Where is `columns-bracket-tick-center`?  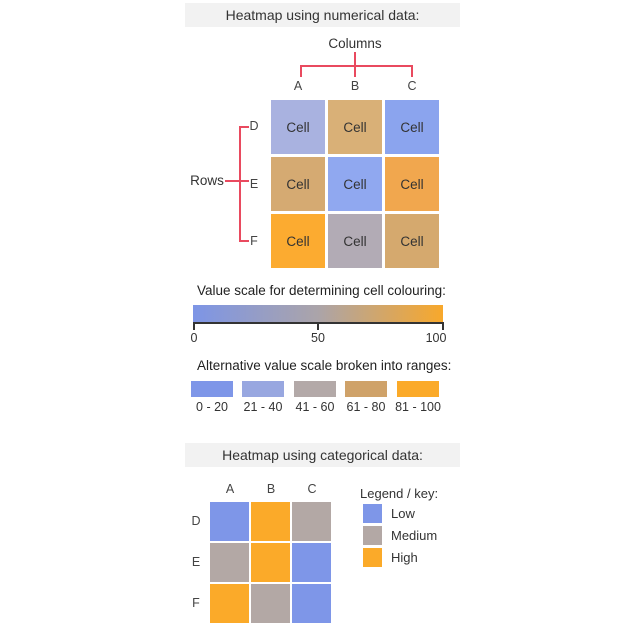 columns-bracket-tick-center is located at coordinates (355, 71).